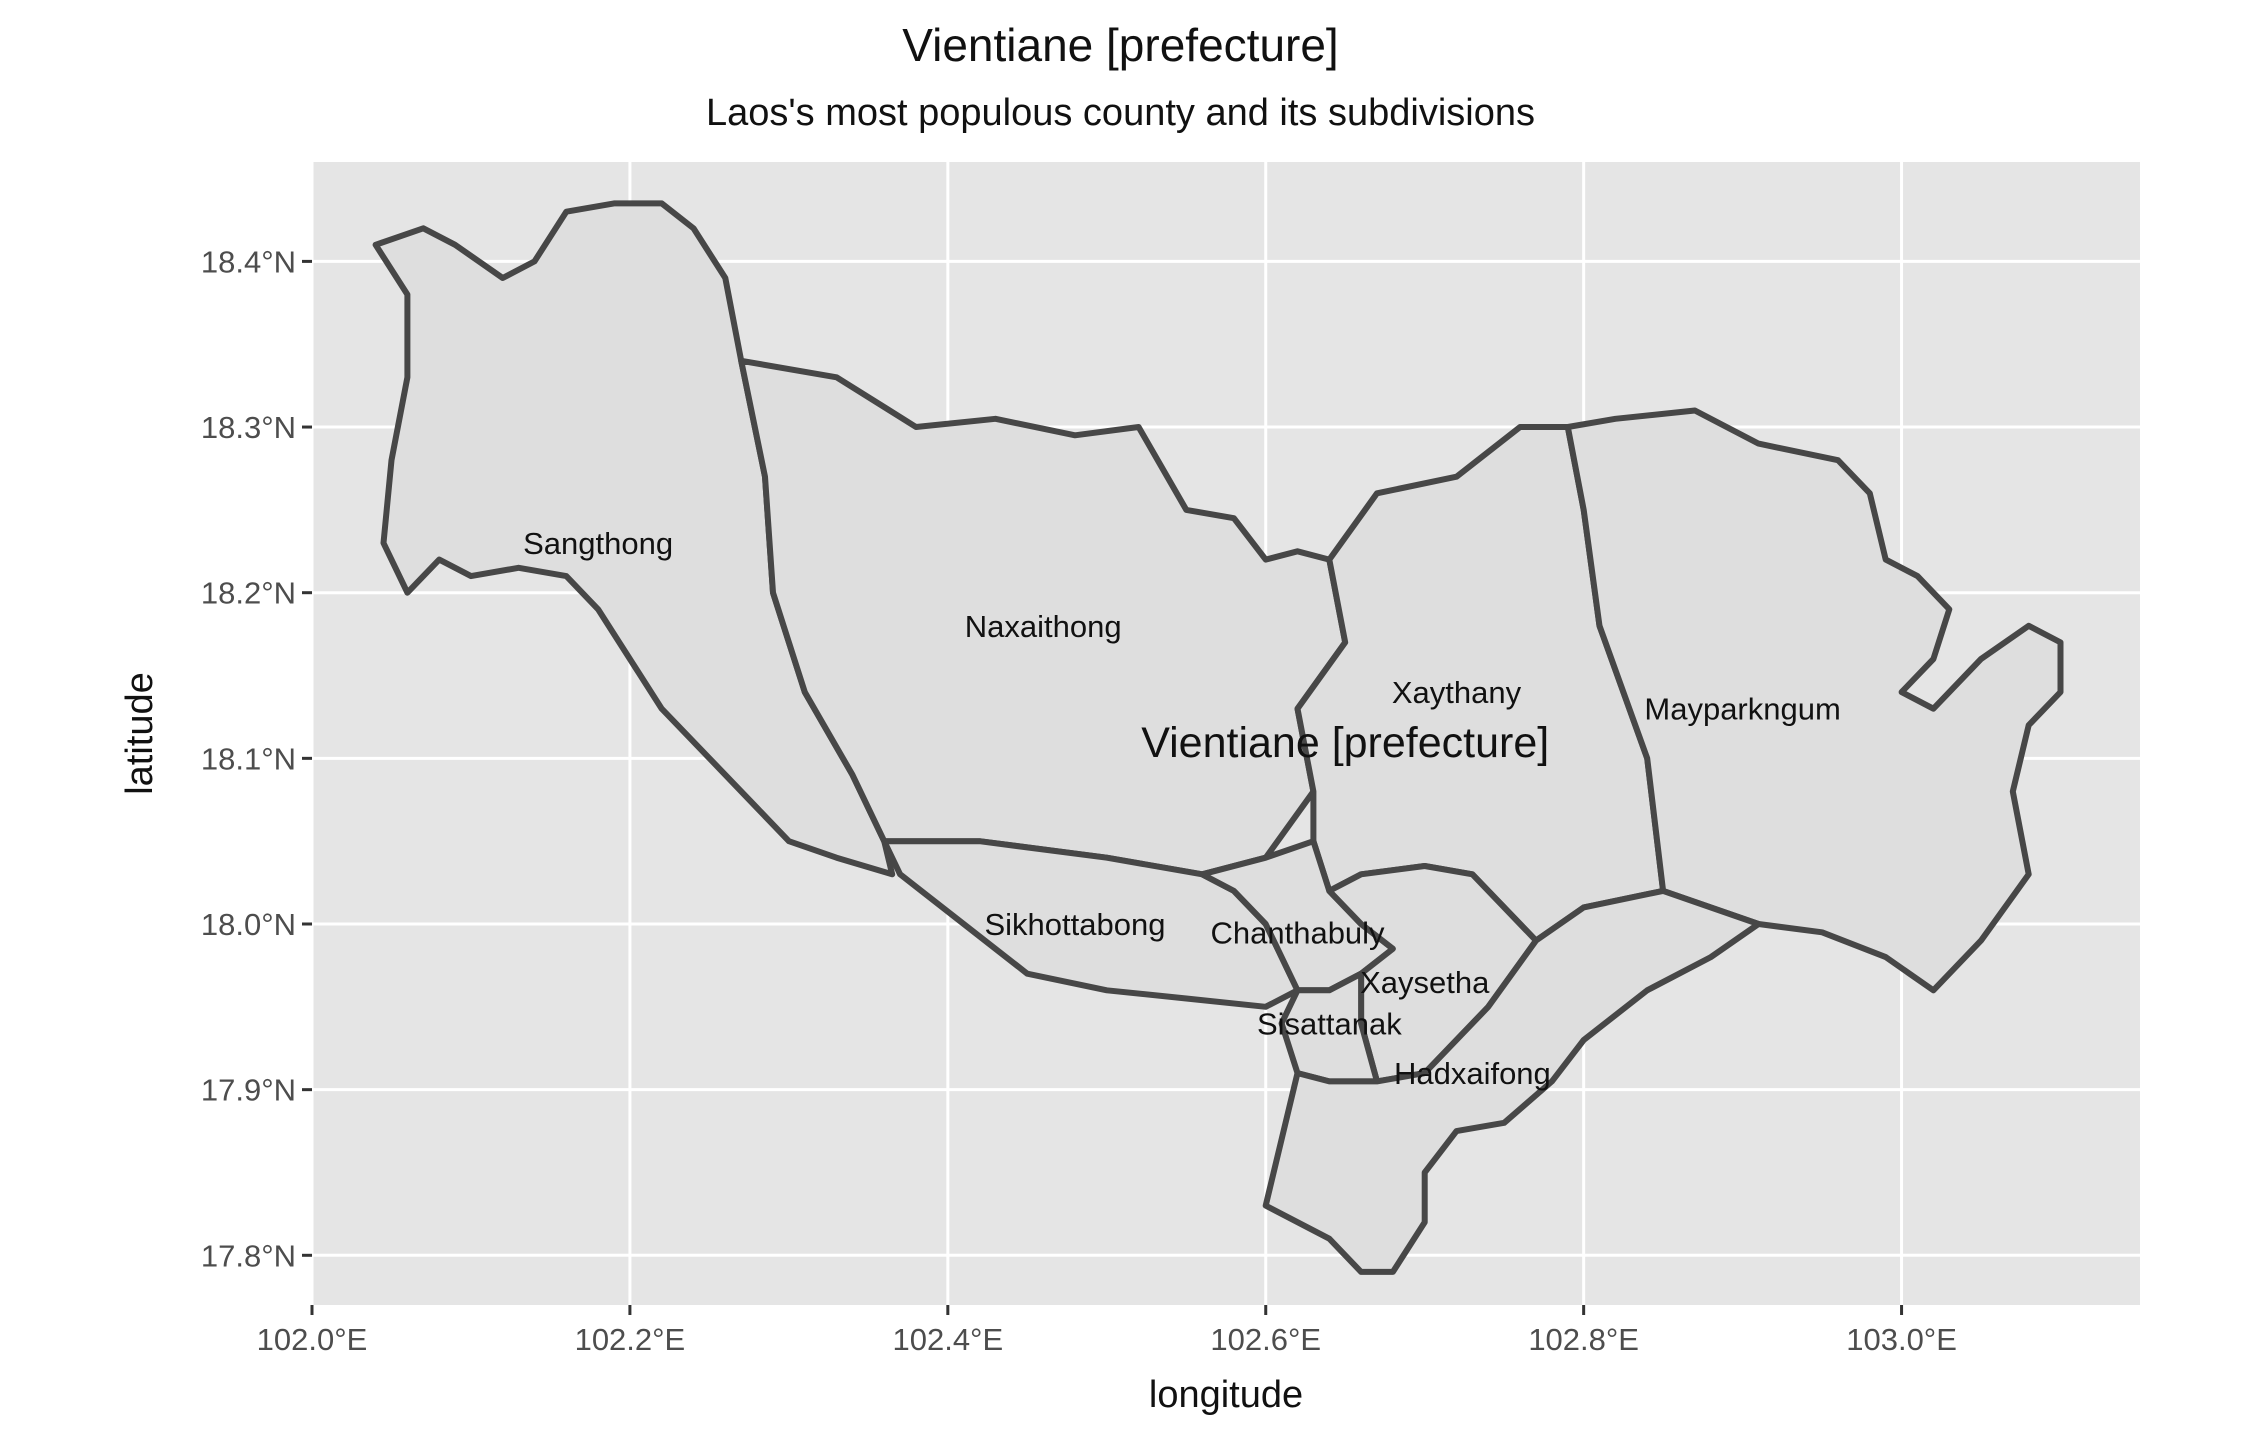 The image size is (2241, 1429). What do you see at coordinates (312, 1339) in the screenshot?
I see `x-tick-label-0: 102.0°E` at bounding box center [312, 1339].